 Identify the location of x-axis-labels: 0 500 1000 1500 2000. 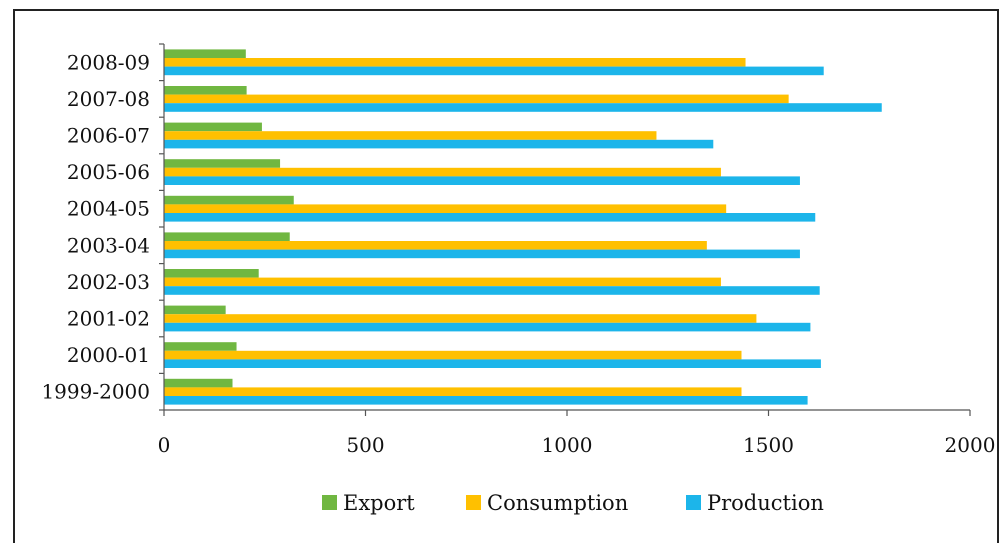
(577, 445).